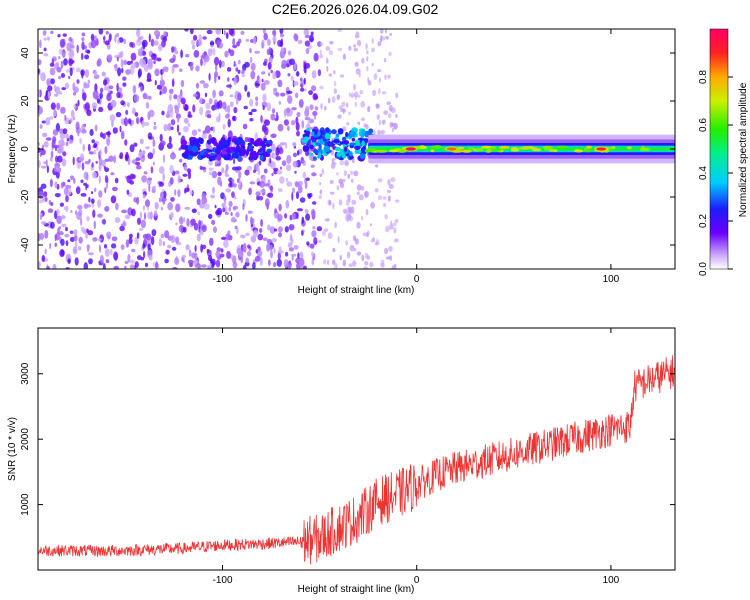  I want to click on heat-peak-core, so click(451, 149).